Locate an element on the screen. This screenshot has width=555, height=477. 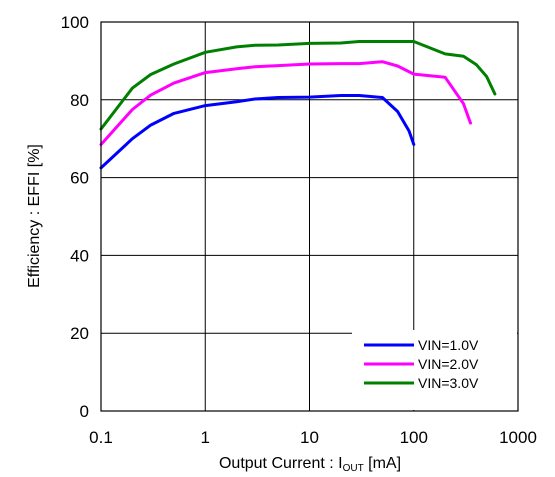
x-tick-label: 0.1 is located at coordinates (101, 437).